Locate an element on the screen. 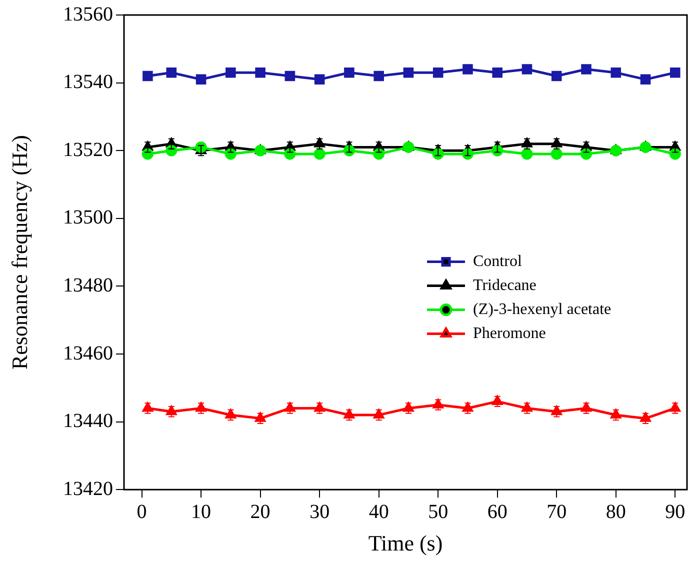  x-axis-title: Time (s) is located at coordinates (405, 543).